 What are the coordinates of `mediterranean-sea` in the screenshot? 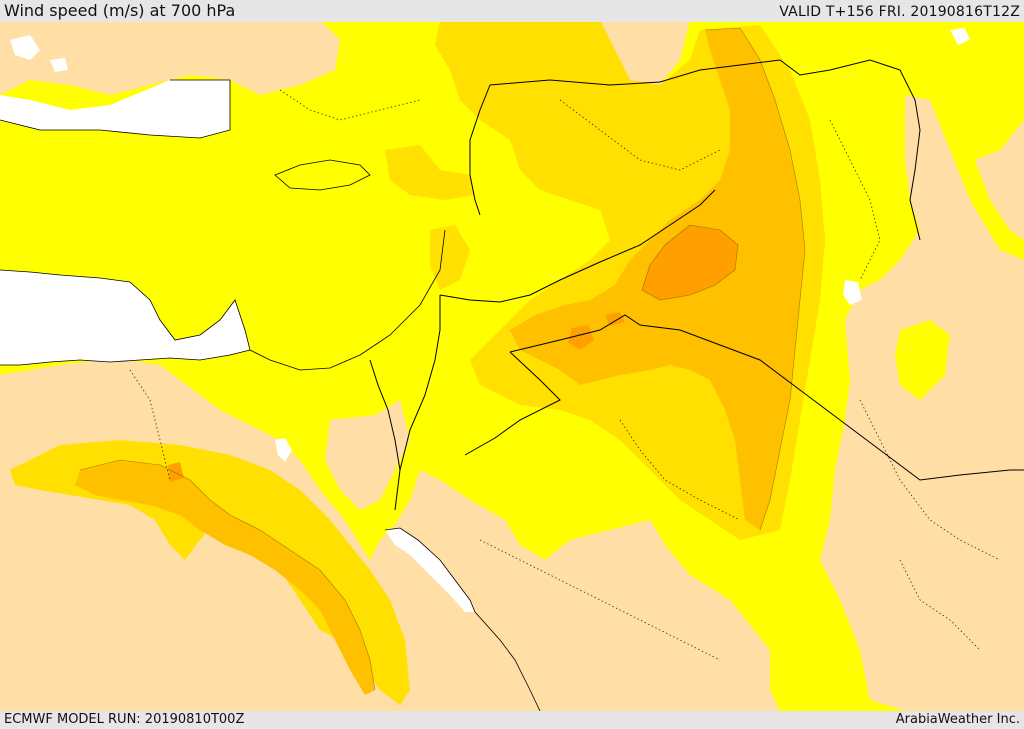 It's located at (125, 317).